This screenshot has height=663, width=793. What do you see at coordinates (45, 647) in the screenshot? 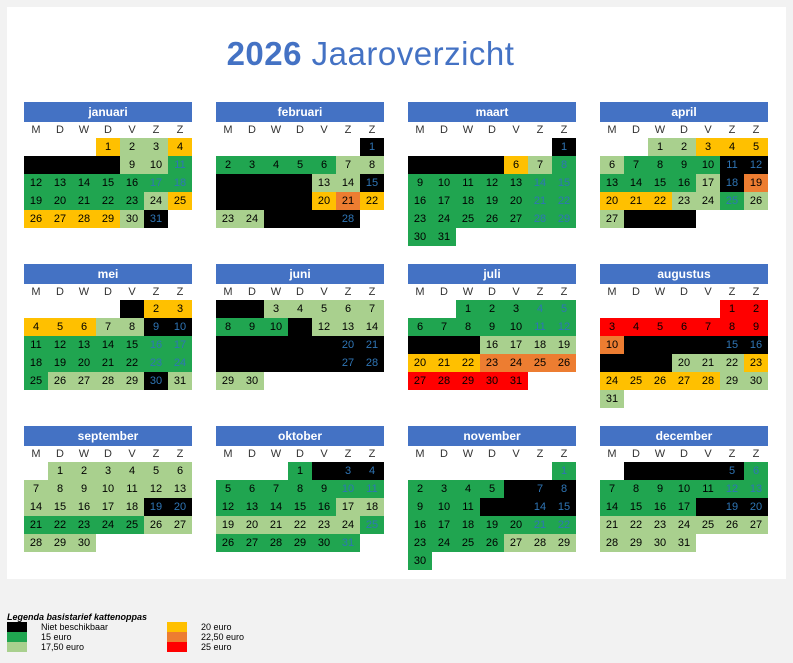
I see `legend-item: 17,50 euro` at bounding box center [45, 647].